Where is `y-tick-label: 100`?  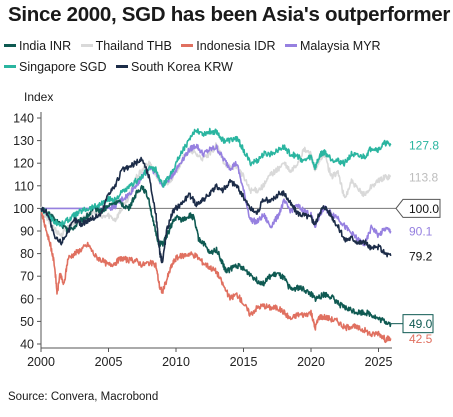
y-tick-label: 100 is located at coordinates (23, 209).